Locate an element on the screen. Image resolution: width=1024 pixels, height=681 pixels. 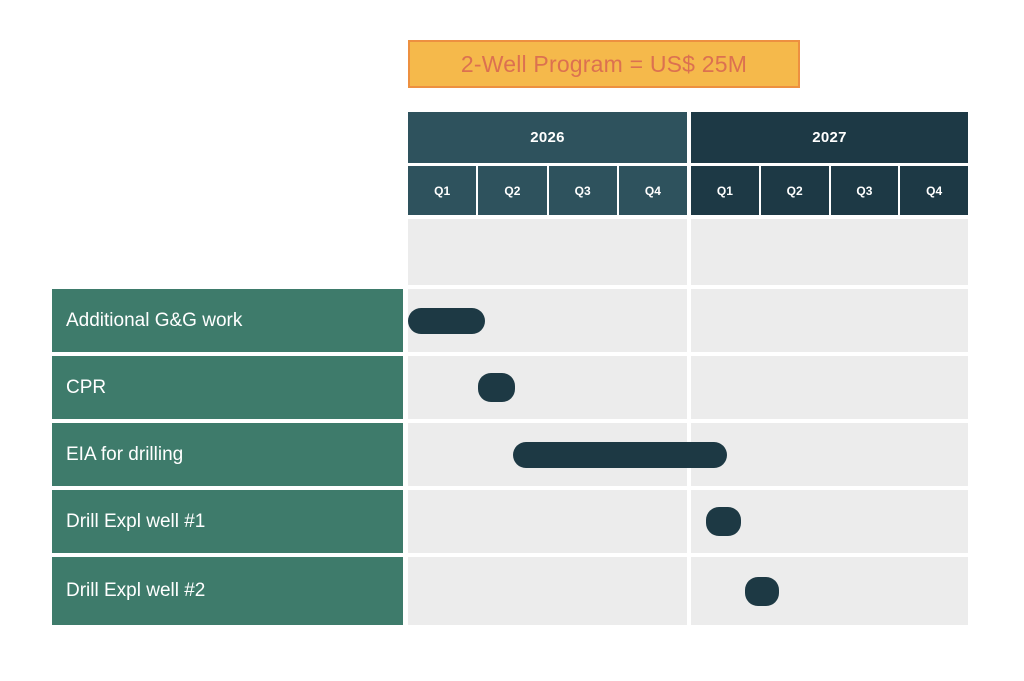
quarter-header-2027-Q3: Q3 is located at coordinates (864, 190).